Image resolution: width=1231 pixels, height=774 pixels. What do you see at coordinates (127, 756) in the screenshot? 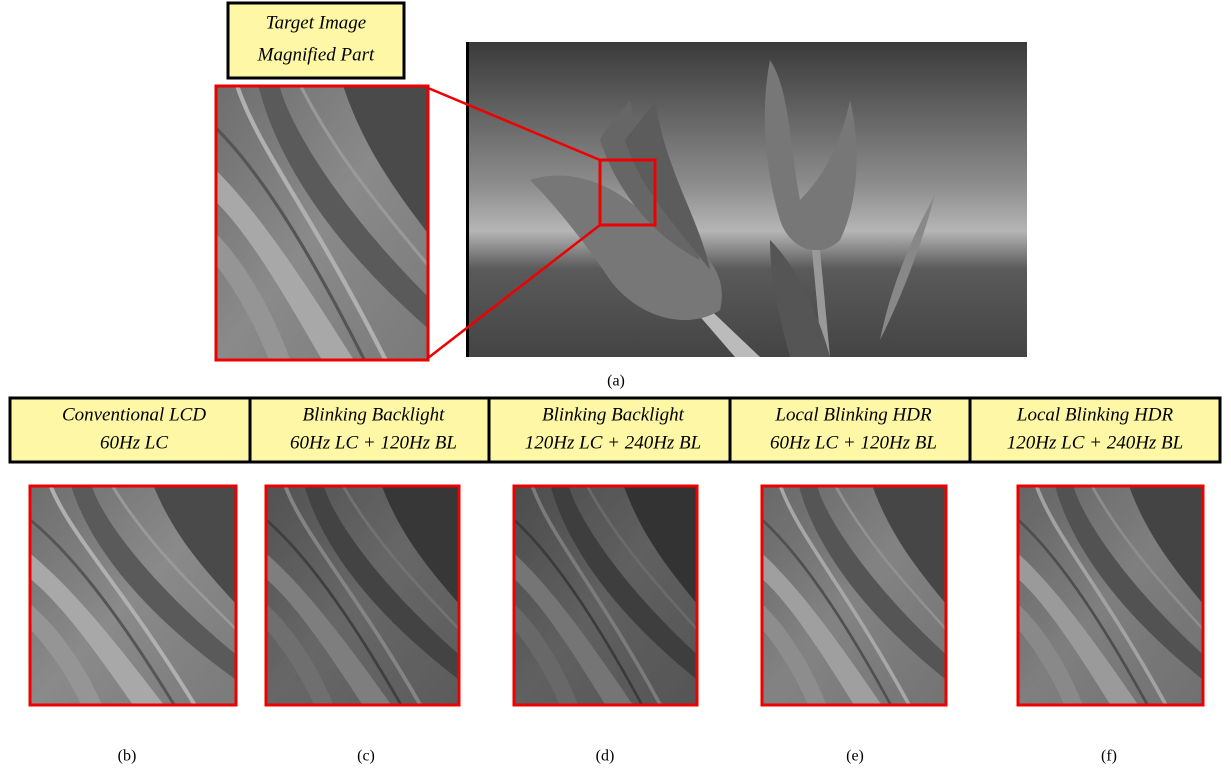
I see `caption: (b)` at bounding box center [127, 756].